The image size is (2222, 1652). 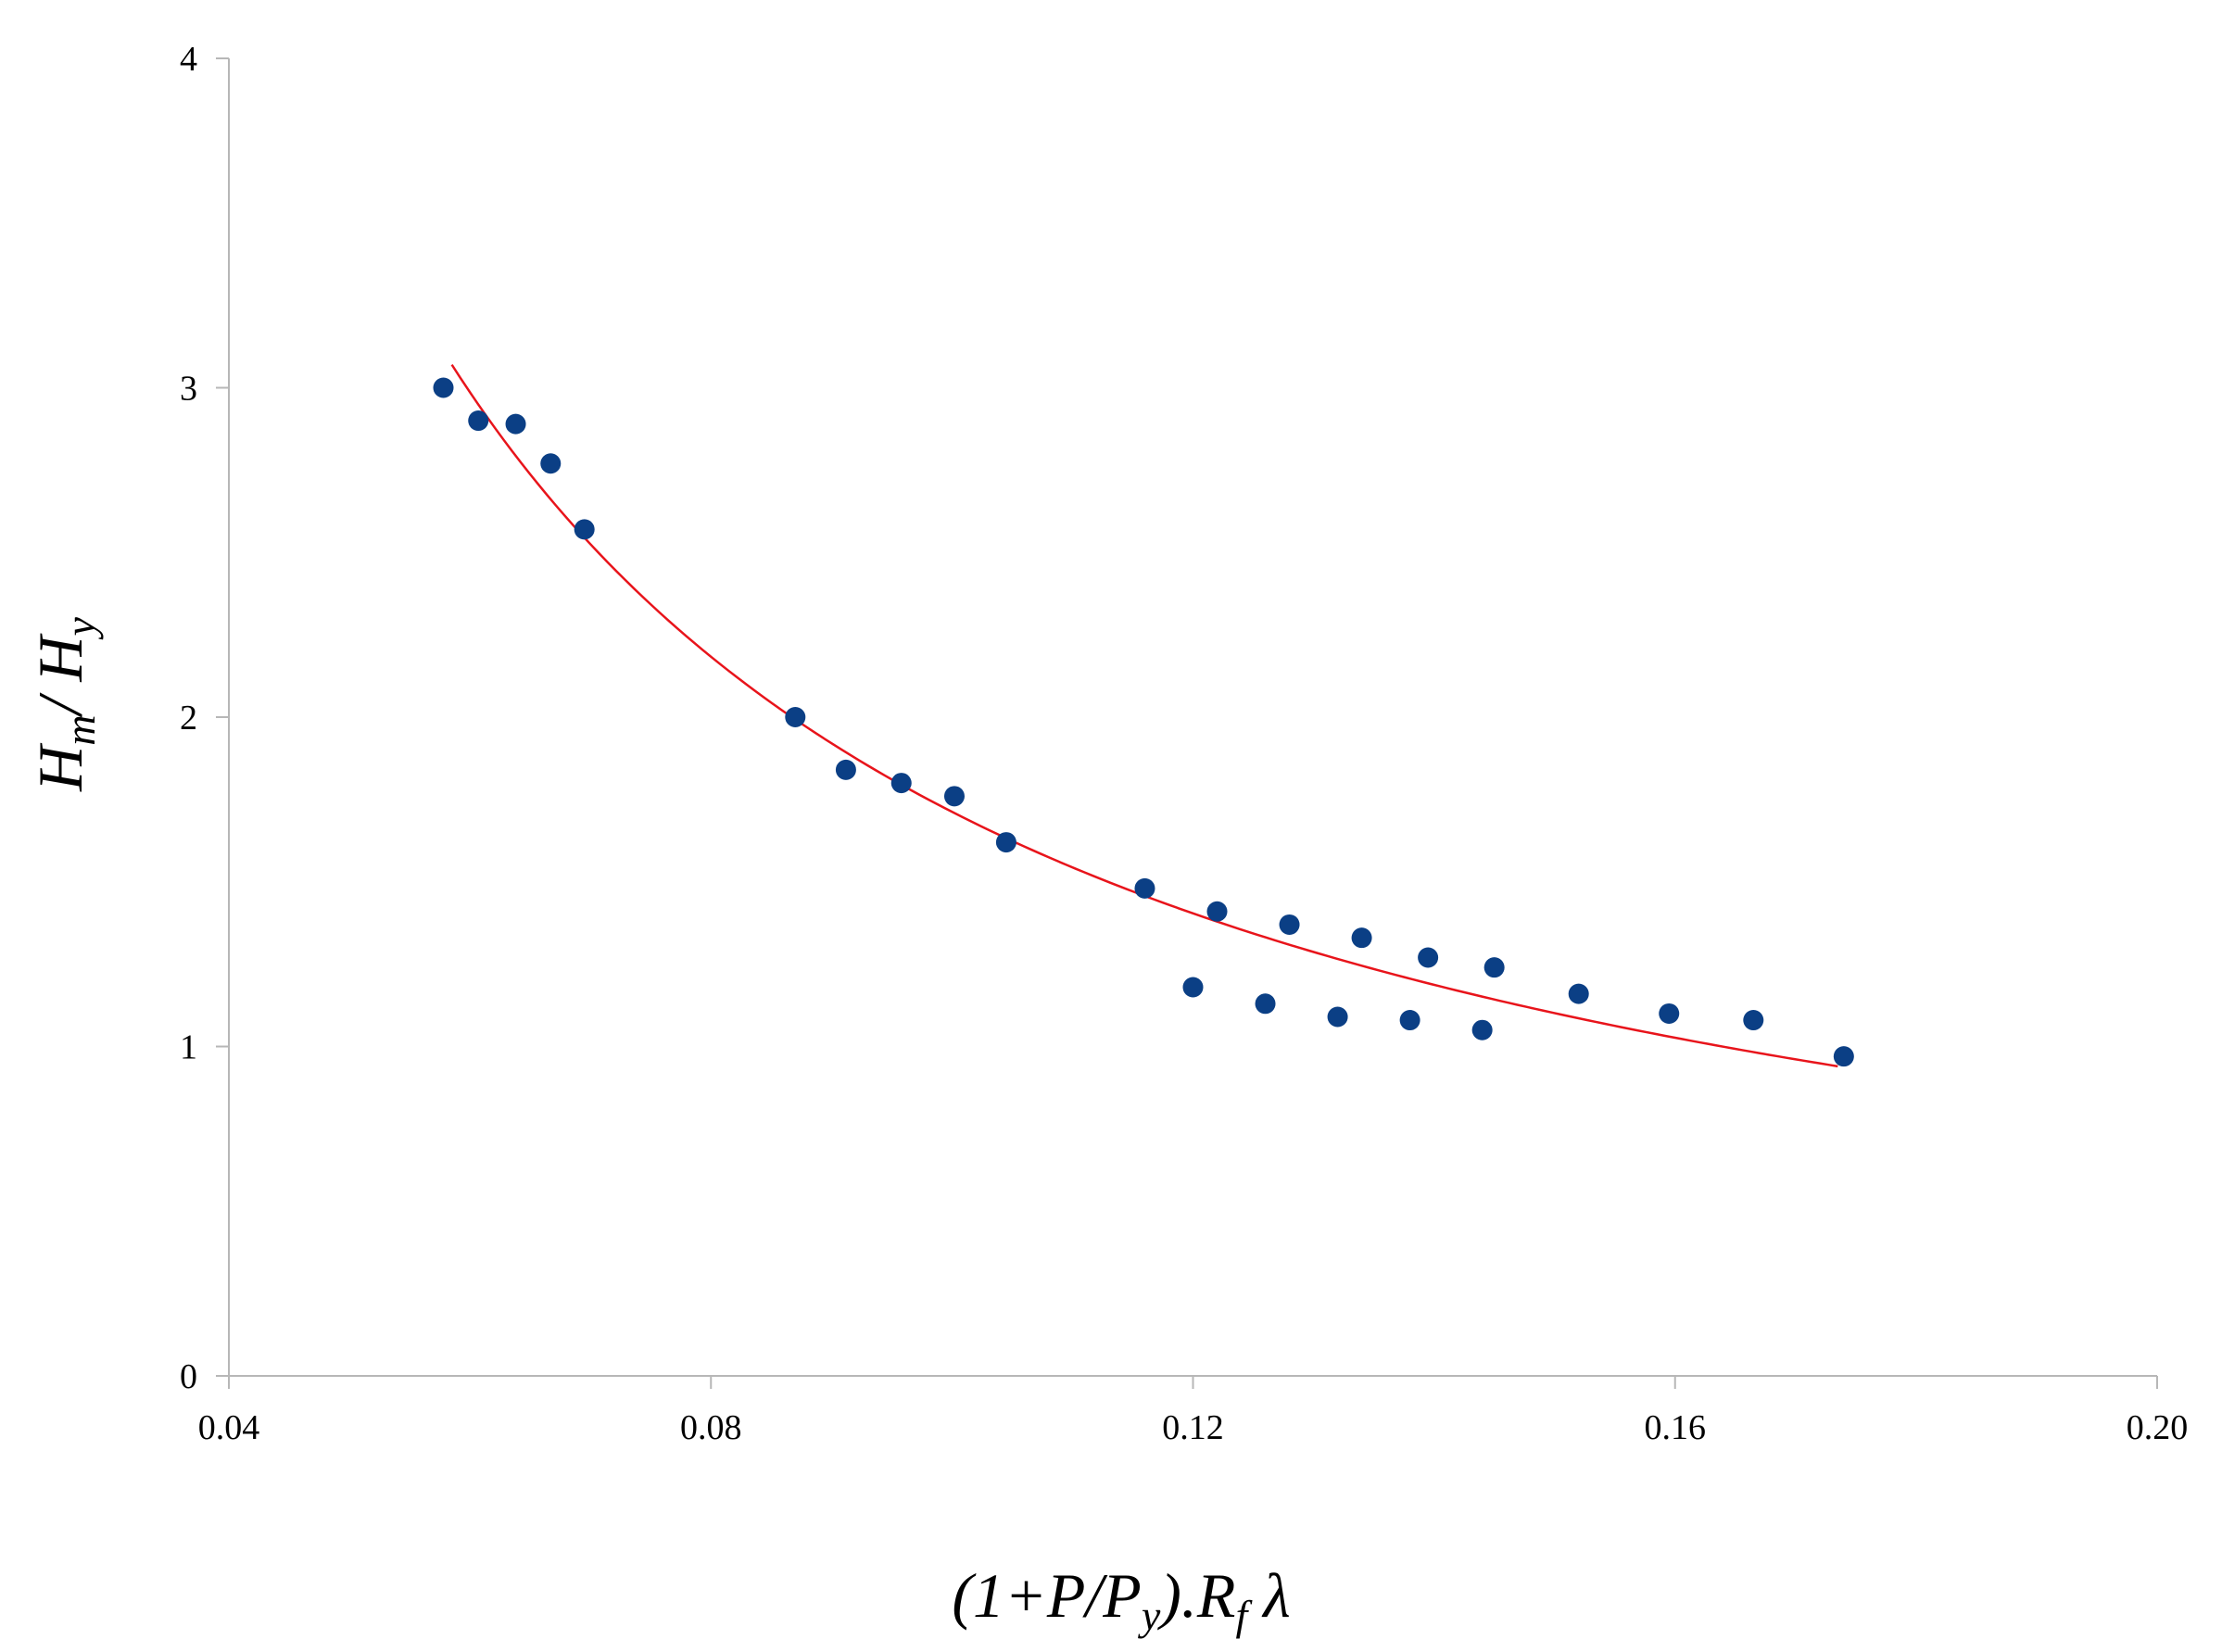 What do you see at coordinates (189, 390) in the screenshot?
I see `y-tick-label: 3` at bounding box center [189, 390].